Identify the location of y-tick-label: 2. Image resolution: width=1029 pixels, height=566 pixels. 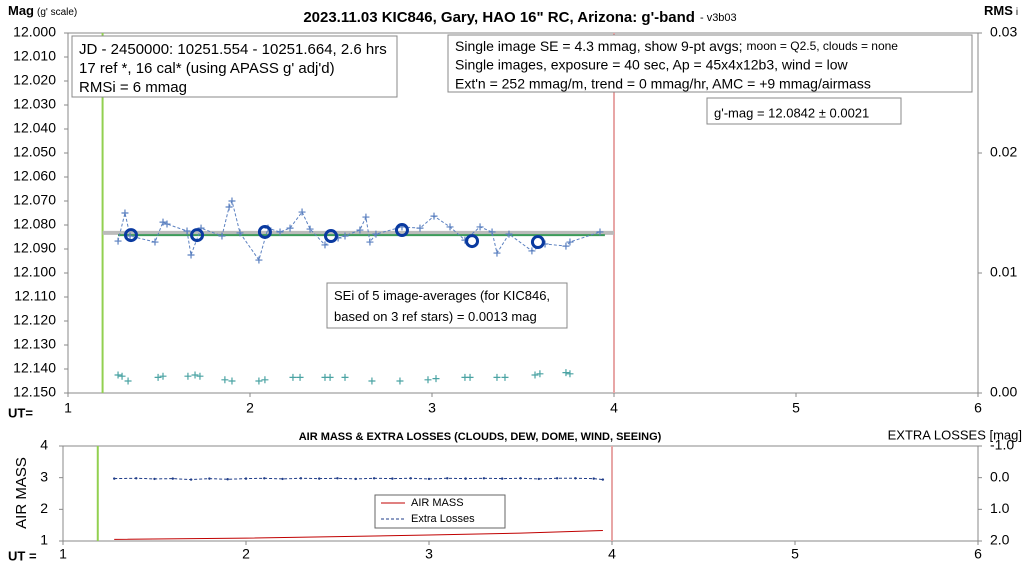
(44, 508).